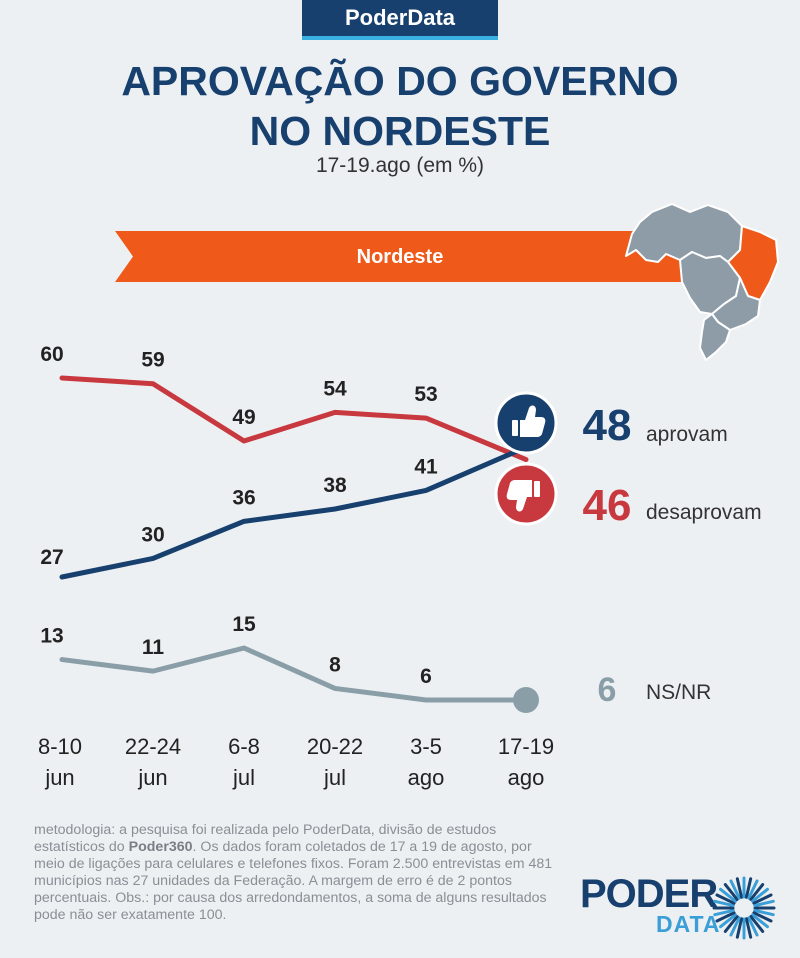  I want to click on x-tick-label-2-month: jul, so click(243, 777).